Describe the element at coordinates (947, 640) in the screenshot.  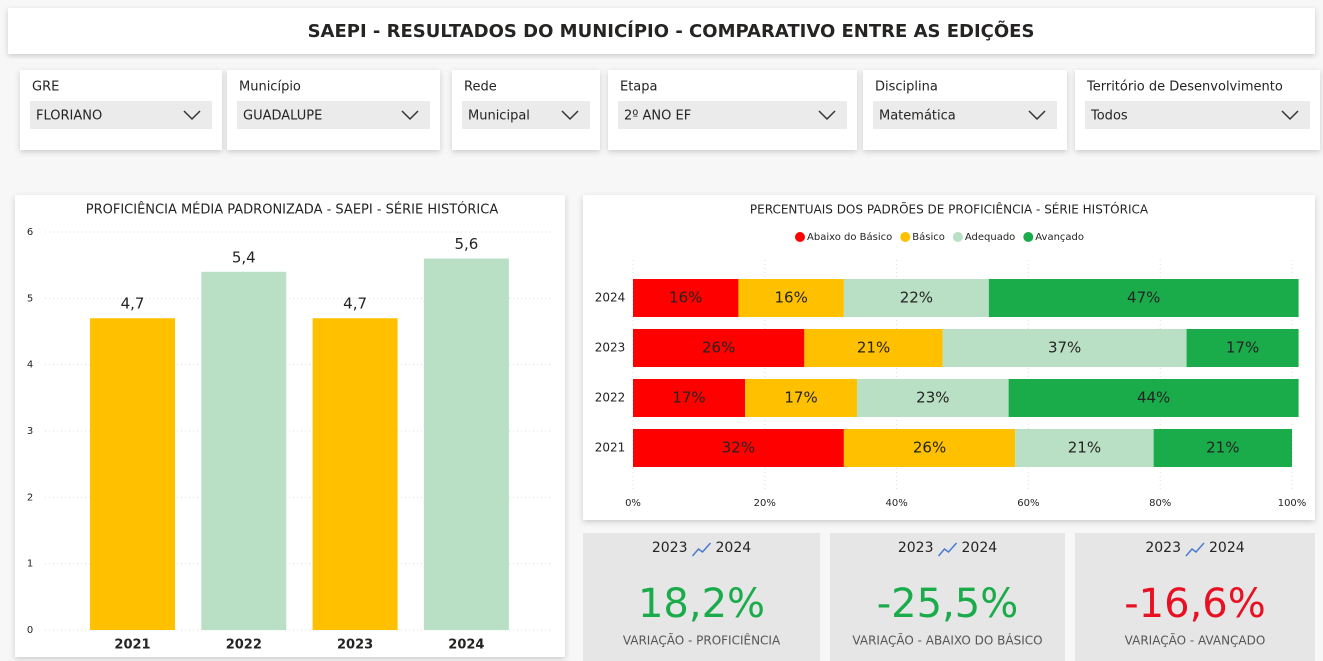
I see `kpi-label: VARIAÇÃO - ABAIXO DO BÁSICO` at that location.